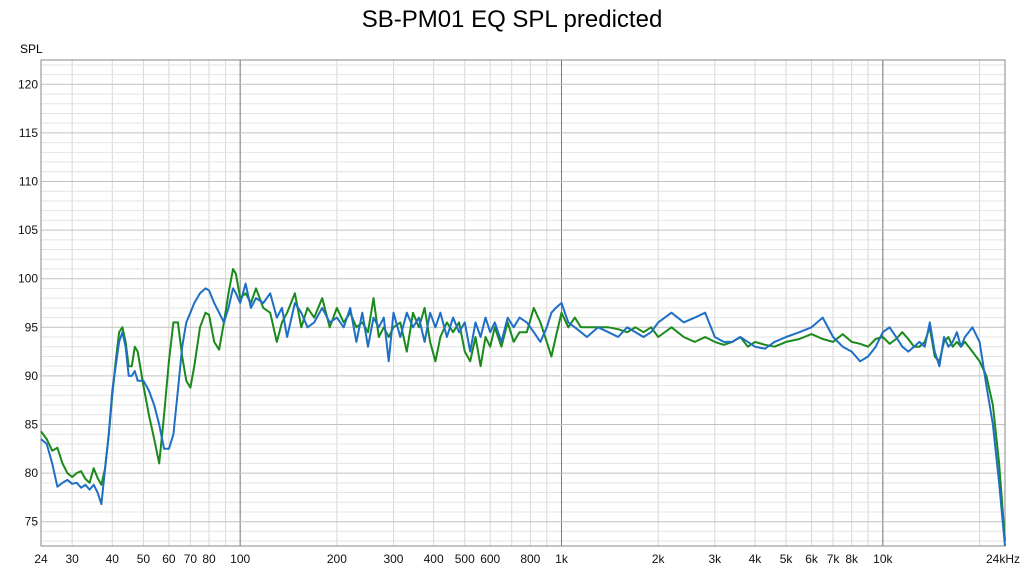  Describe the element at coordinates (715, 559) in the screenshot. I see `x-tick-label: 3k` at that location.